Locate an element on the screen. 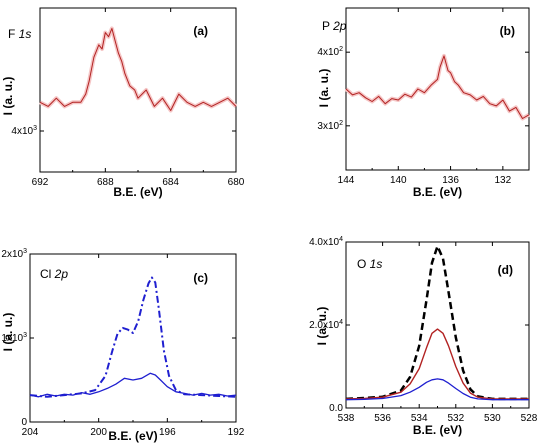  x-tick-label: 536 is located at coordinates (382, 418).